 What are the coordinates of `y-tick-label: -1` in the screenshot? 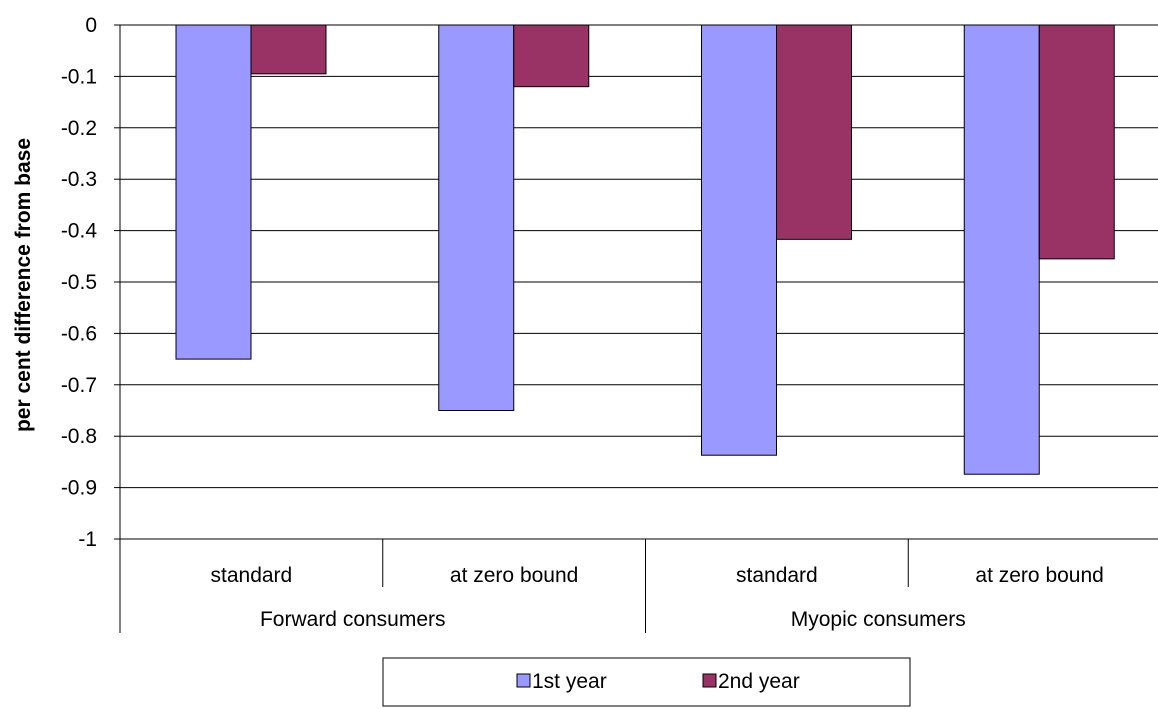 It's located at (87, 539).